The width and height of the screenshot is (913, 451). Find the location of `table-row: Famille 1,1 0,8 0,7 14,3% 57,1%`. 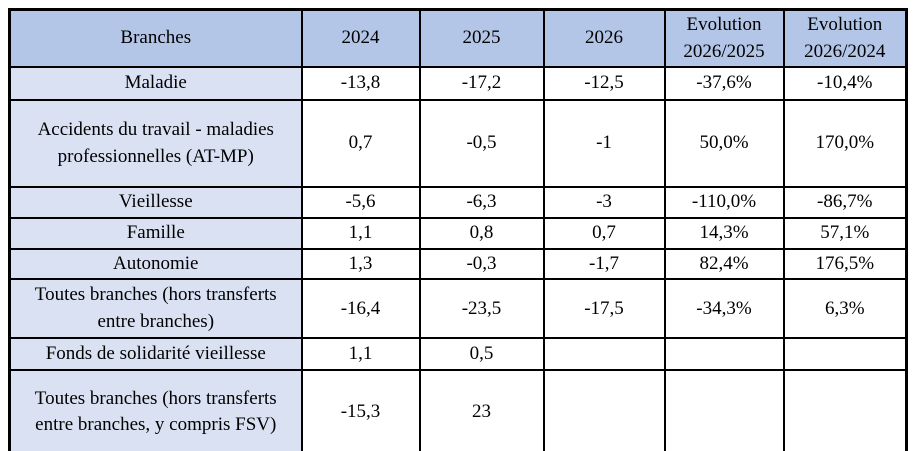

table-row: Famille 1,1 0,8 0,7 14,3% 57,1% is located at coordinates (458, 233).